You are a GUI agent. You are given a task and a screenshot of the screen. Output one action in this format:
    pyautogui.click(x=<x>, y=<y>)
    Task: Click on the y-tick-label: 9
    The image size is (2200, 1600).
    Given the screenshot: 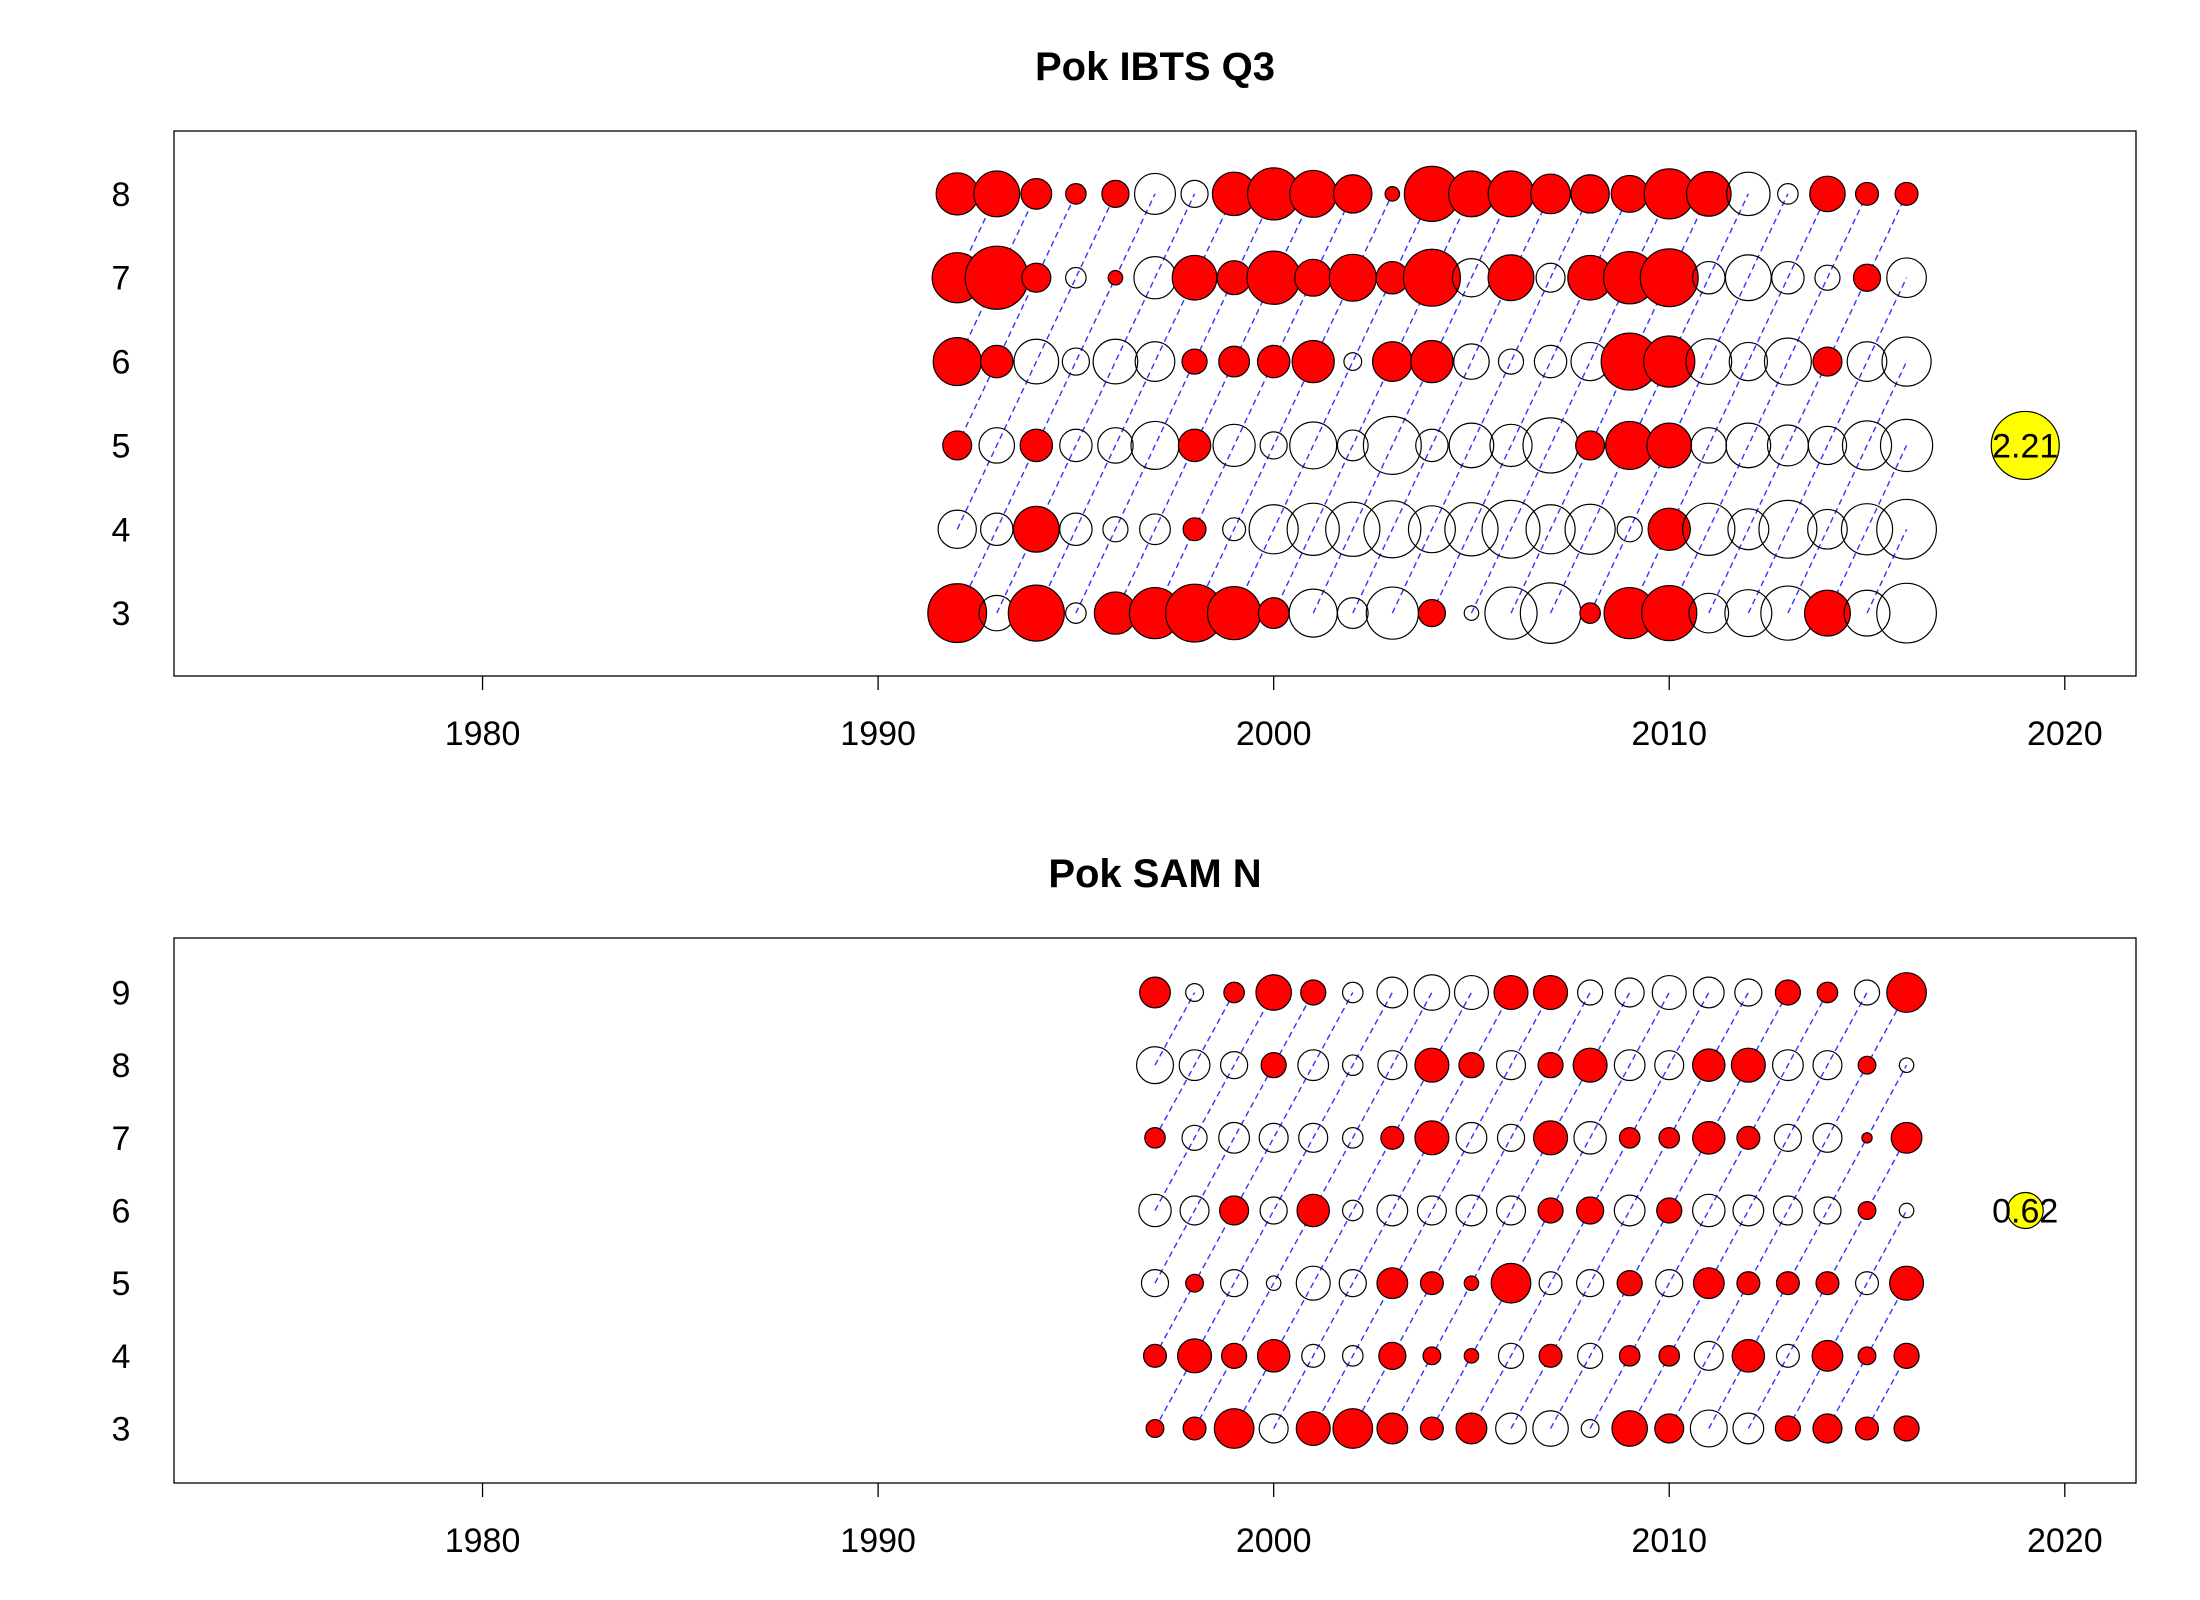 What is the action you would take?
    pyautogui.click(x=121, y=994)
    